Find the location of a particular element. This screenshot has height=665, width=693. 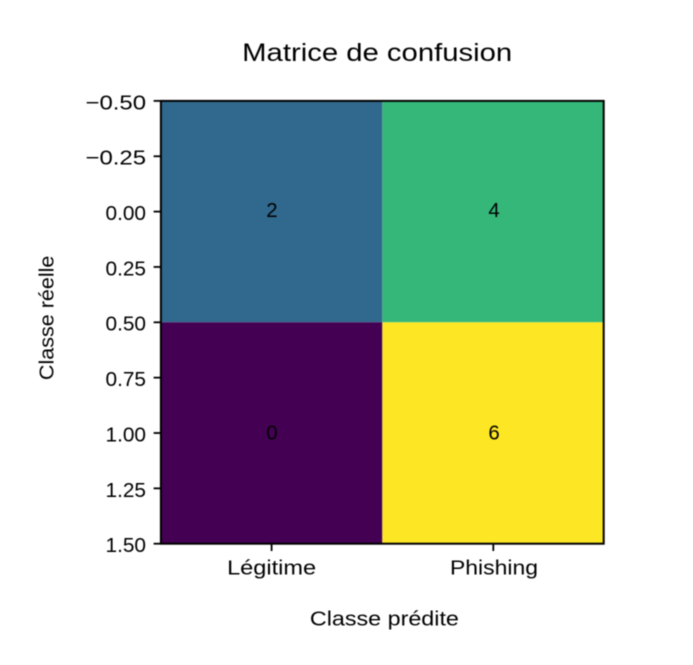

svg-text: 0.25 is located at coordinates (126, 269).